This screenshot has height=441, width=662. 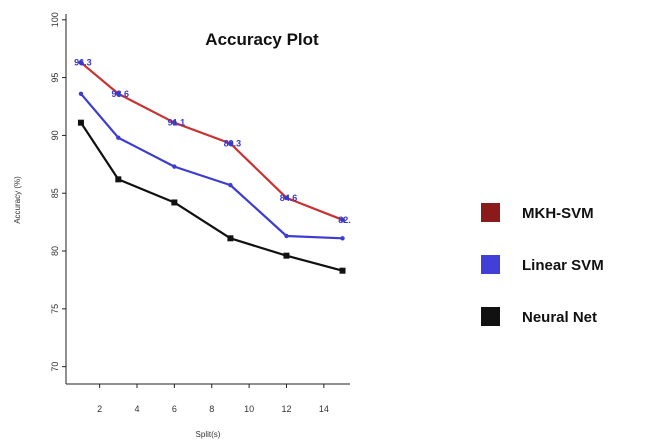 I want to click on x-tick-label: 4, so click(x=136, y=409).